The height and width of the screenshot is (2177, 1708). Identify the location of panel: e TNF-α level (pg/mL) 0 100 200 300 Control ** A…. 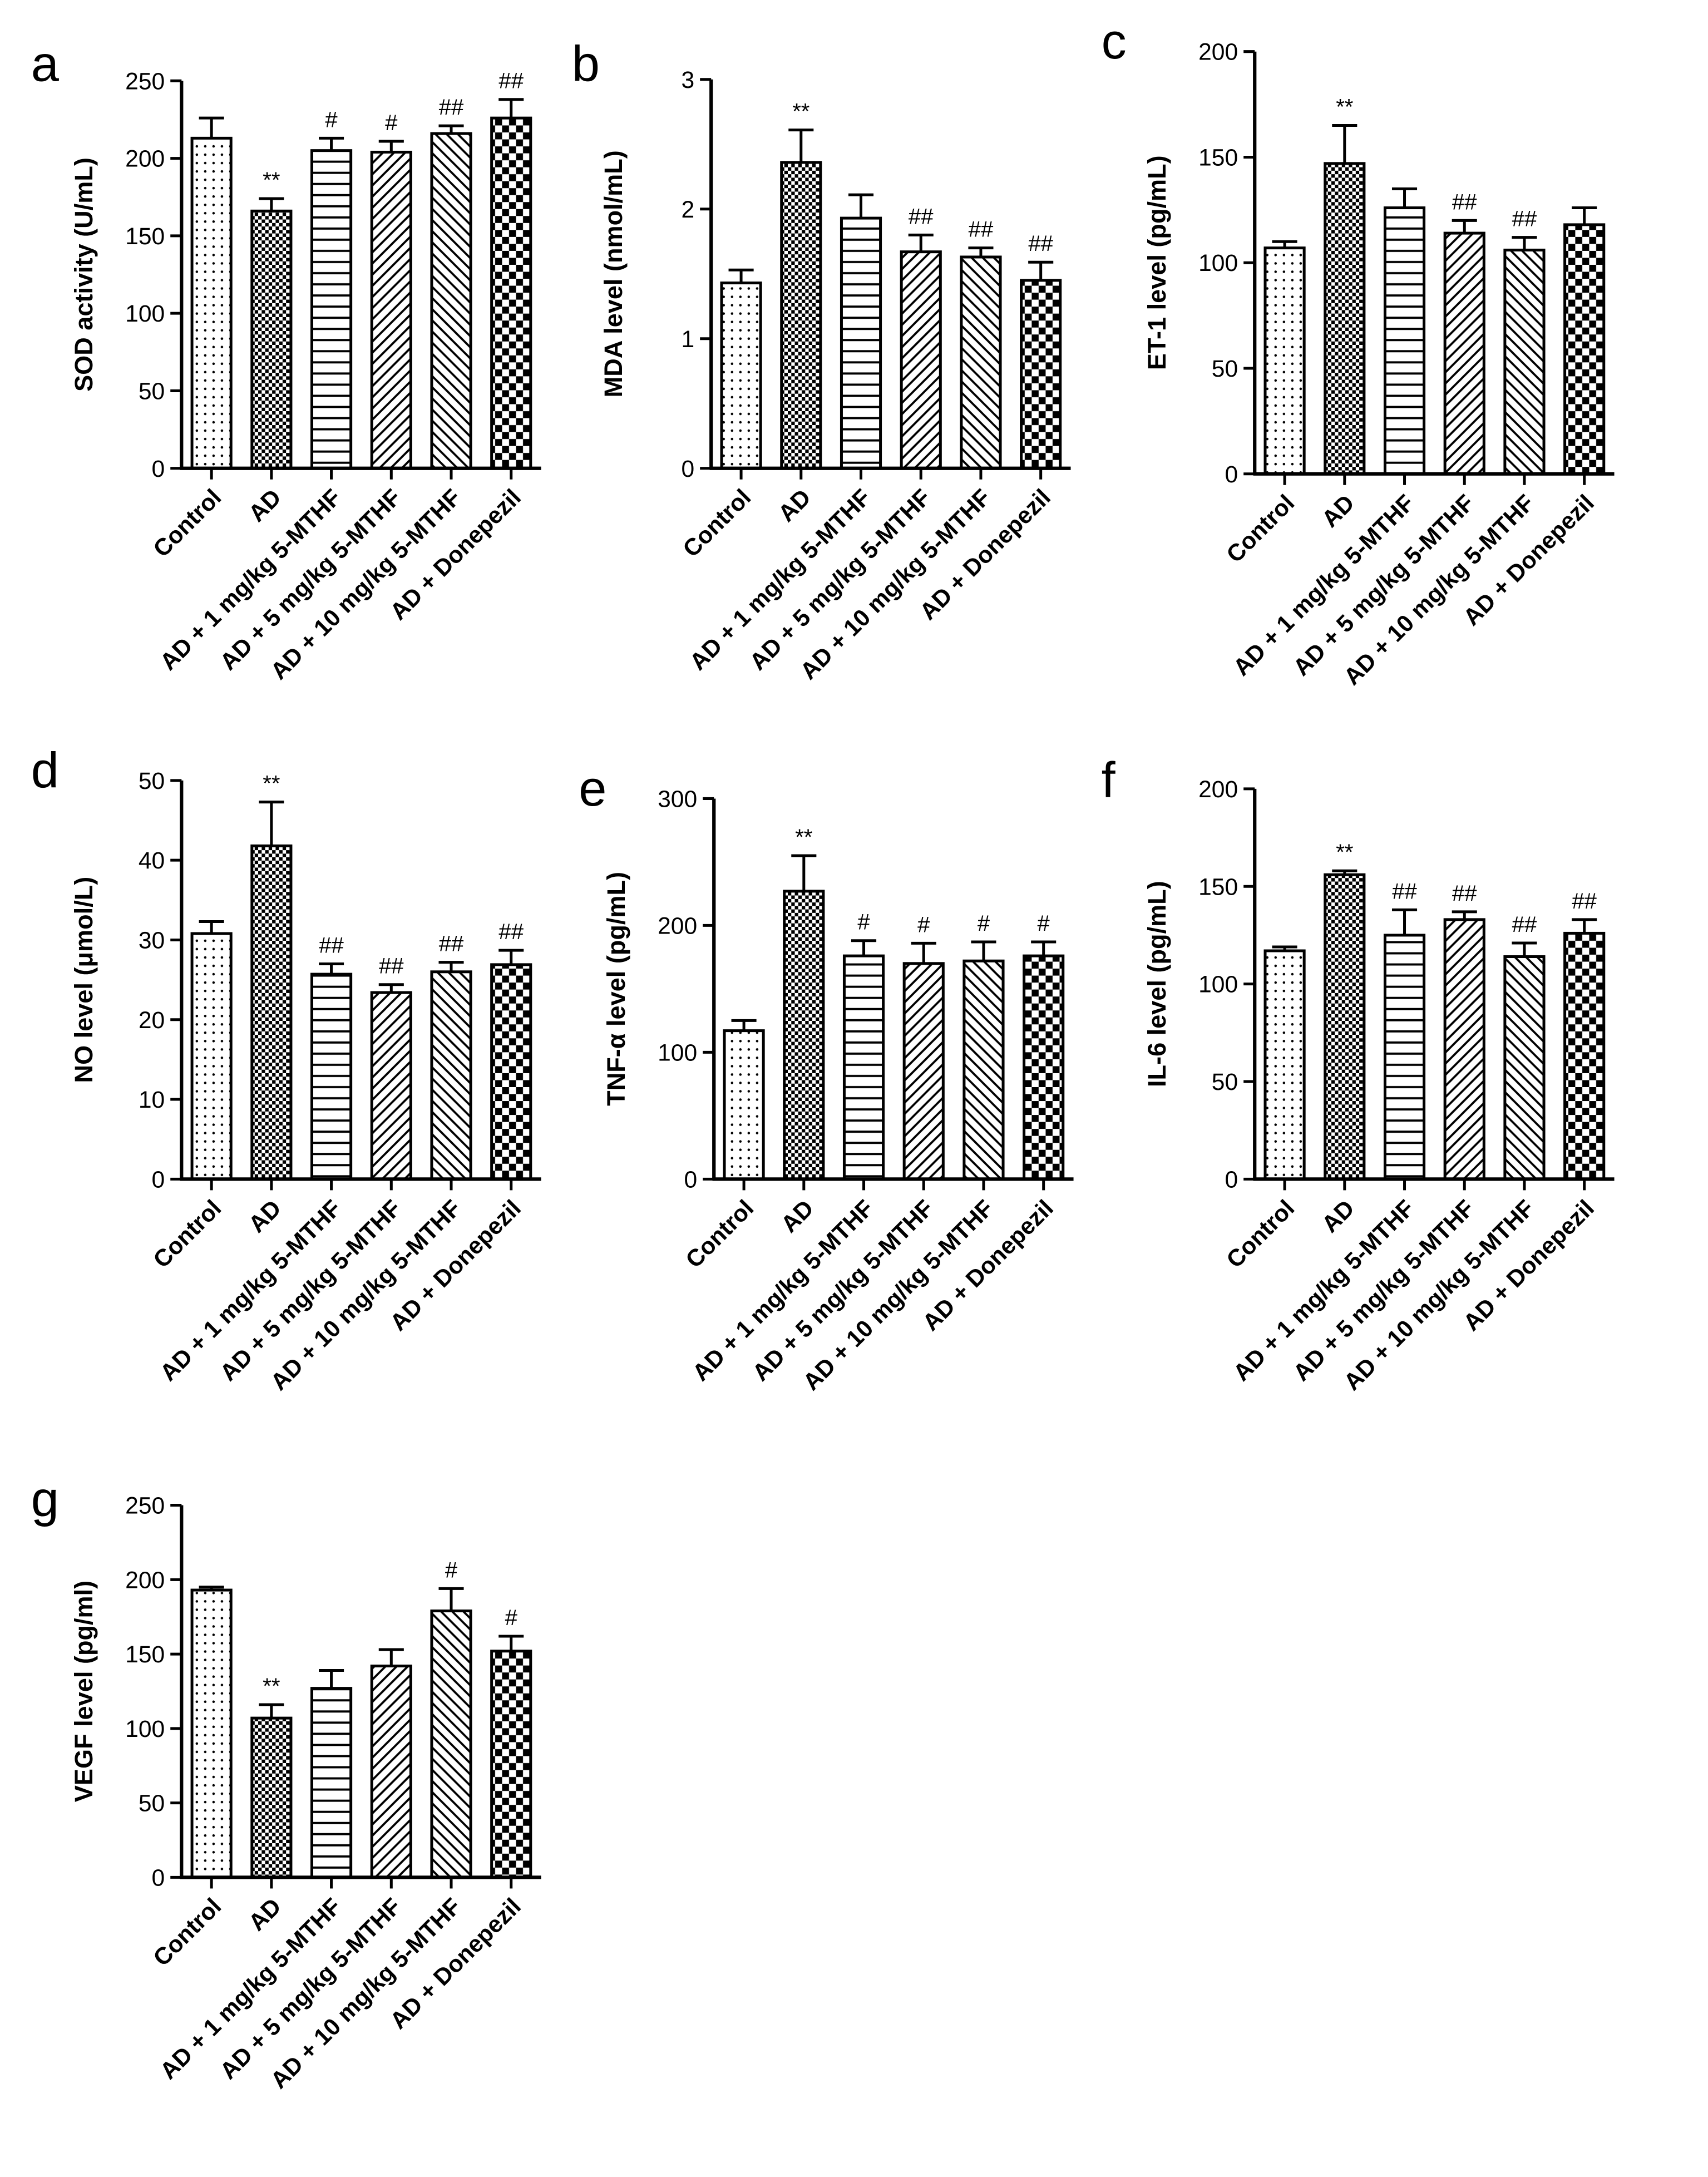
(827, 1078).